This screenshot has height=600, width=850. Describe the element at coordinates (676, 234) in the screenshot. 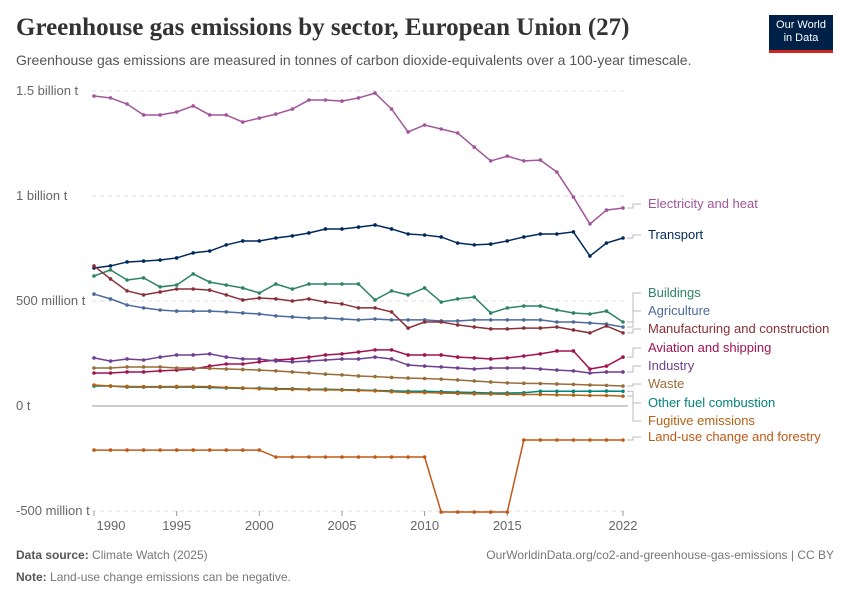

I see `series-label: Transport` at that location.